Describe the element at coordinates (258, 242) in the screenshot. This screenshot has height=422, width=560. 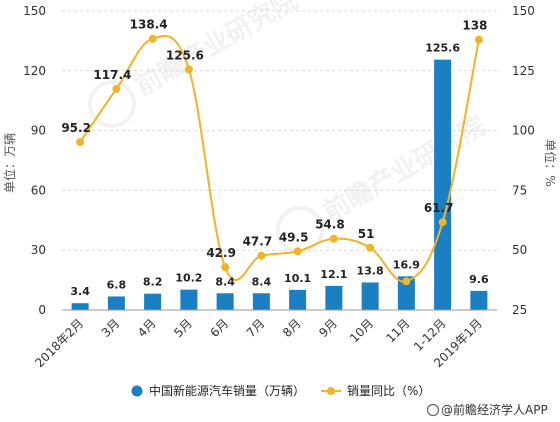
I see `line-value-label: 47.7` at that location.